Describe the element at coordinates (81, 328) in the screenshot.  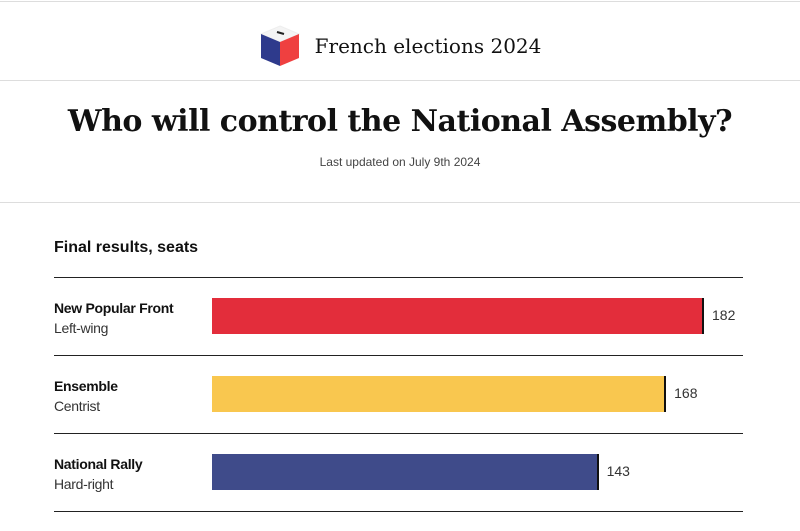
I see `party-alignment: Left-wing` at that location.